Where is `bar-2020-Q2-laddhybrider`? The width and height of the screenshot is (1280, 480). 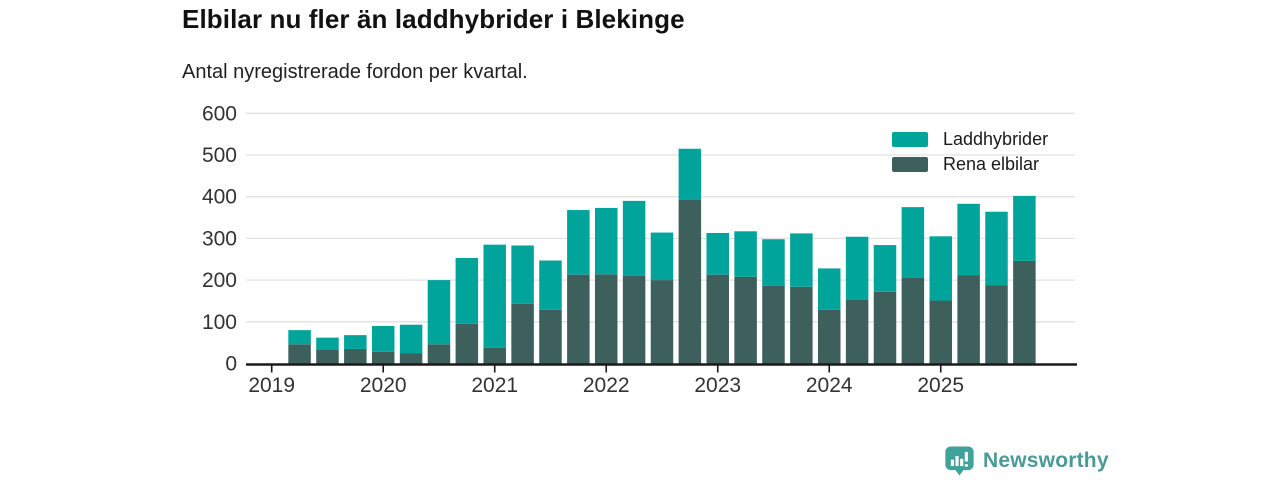 bar-2020-Q2-laddhybrider is located at coordinates (411, 339).